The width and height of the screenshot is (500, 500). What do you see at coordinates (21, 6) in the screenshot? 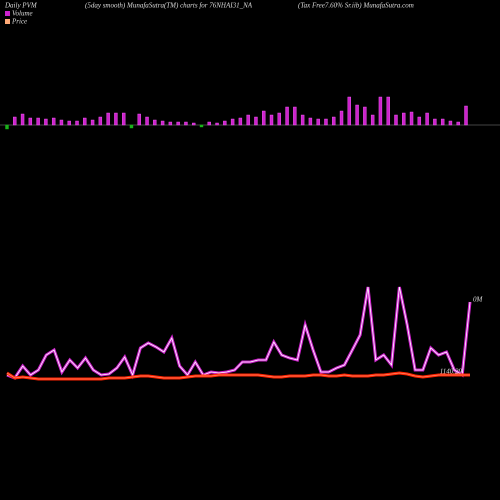
I see `chart-title: Daily PVM` at bounding box center [21, 6].